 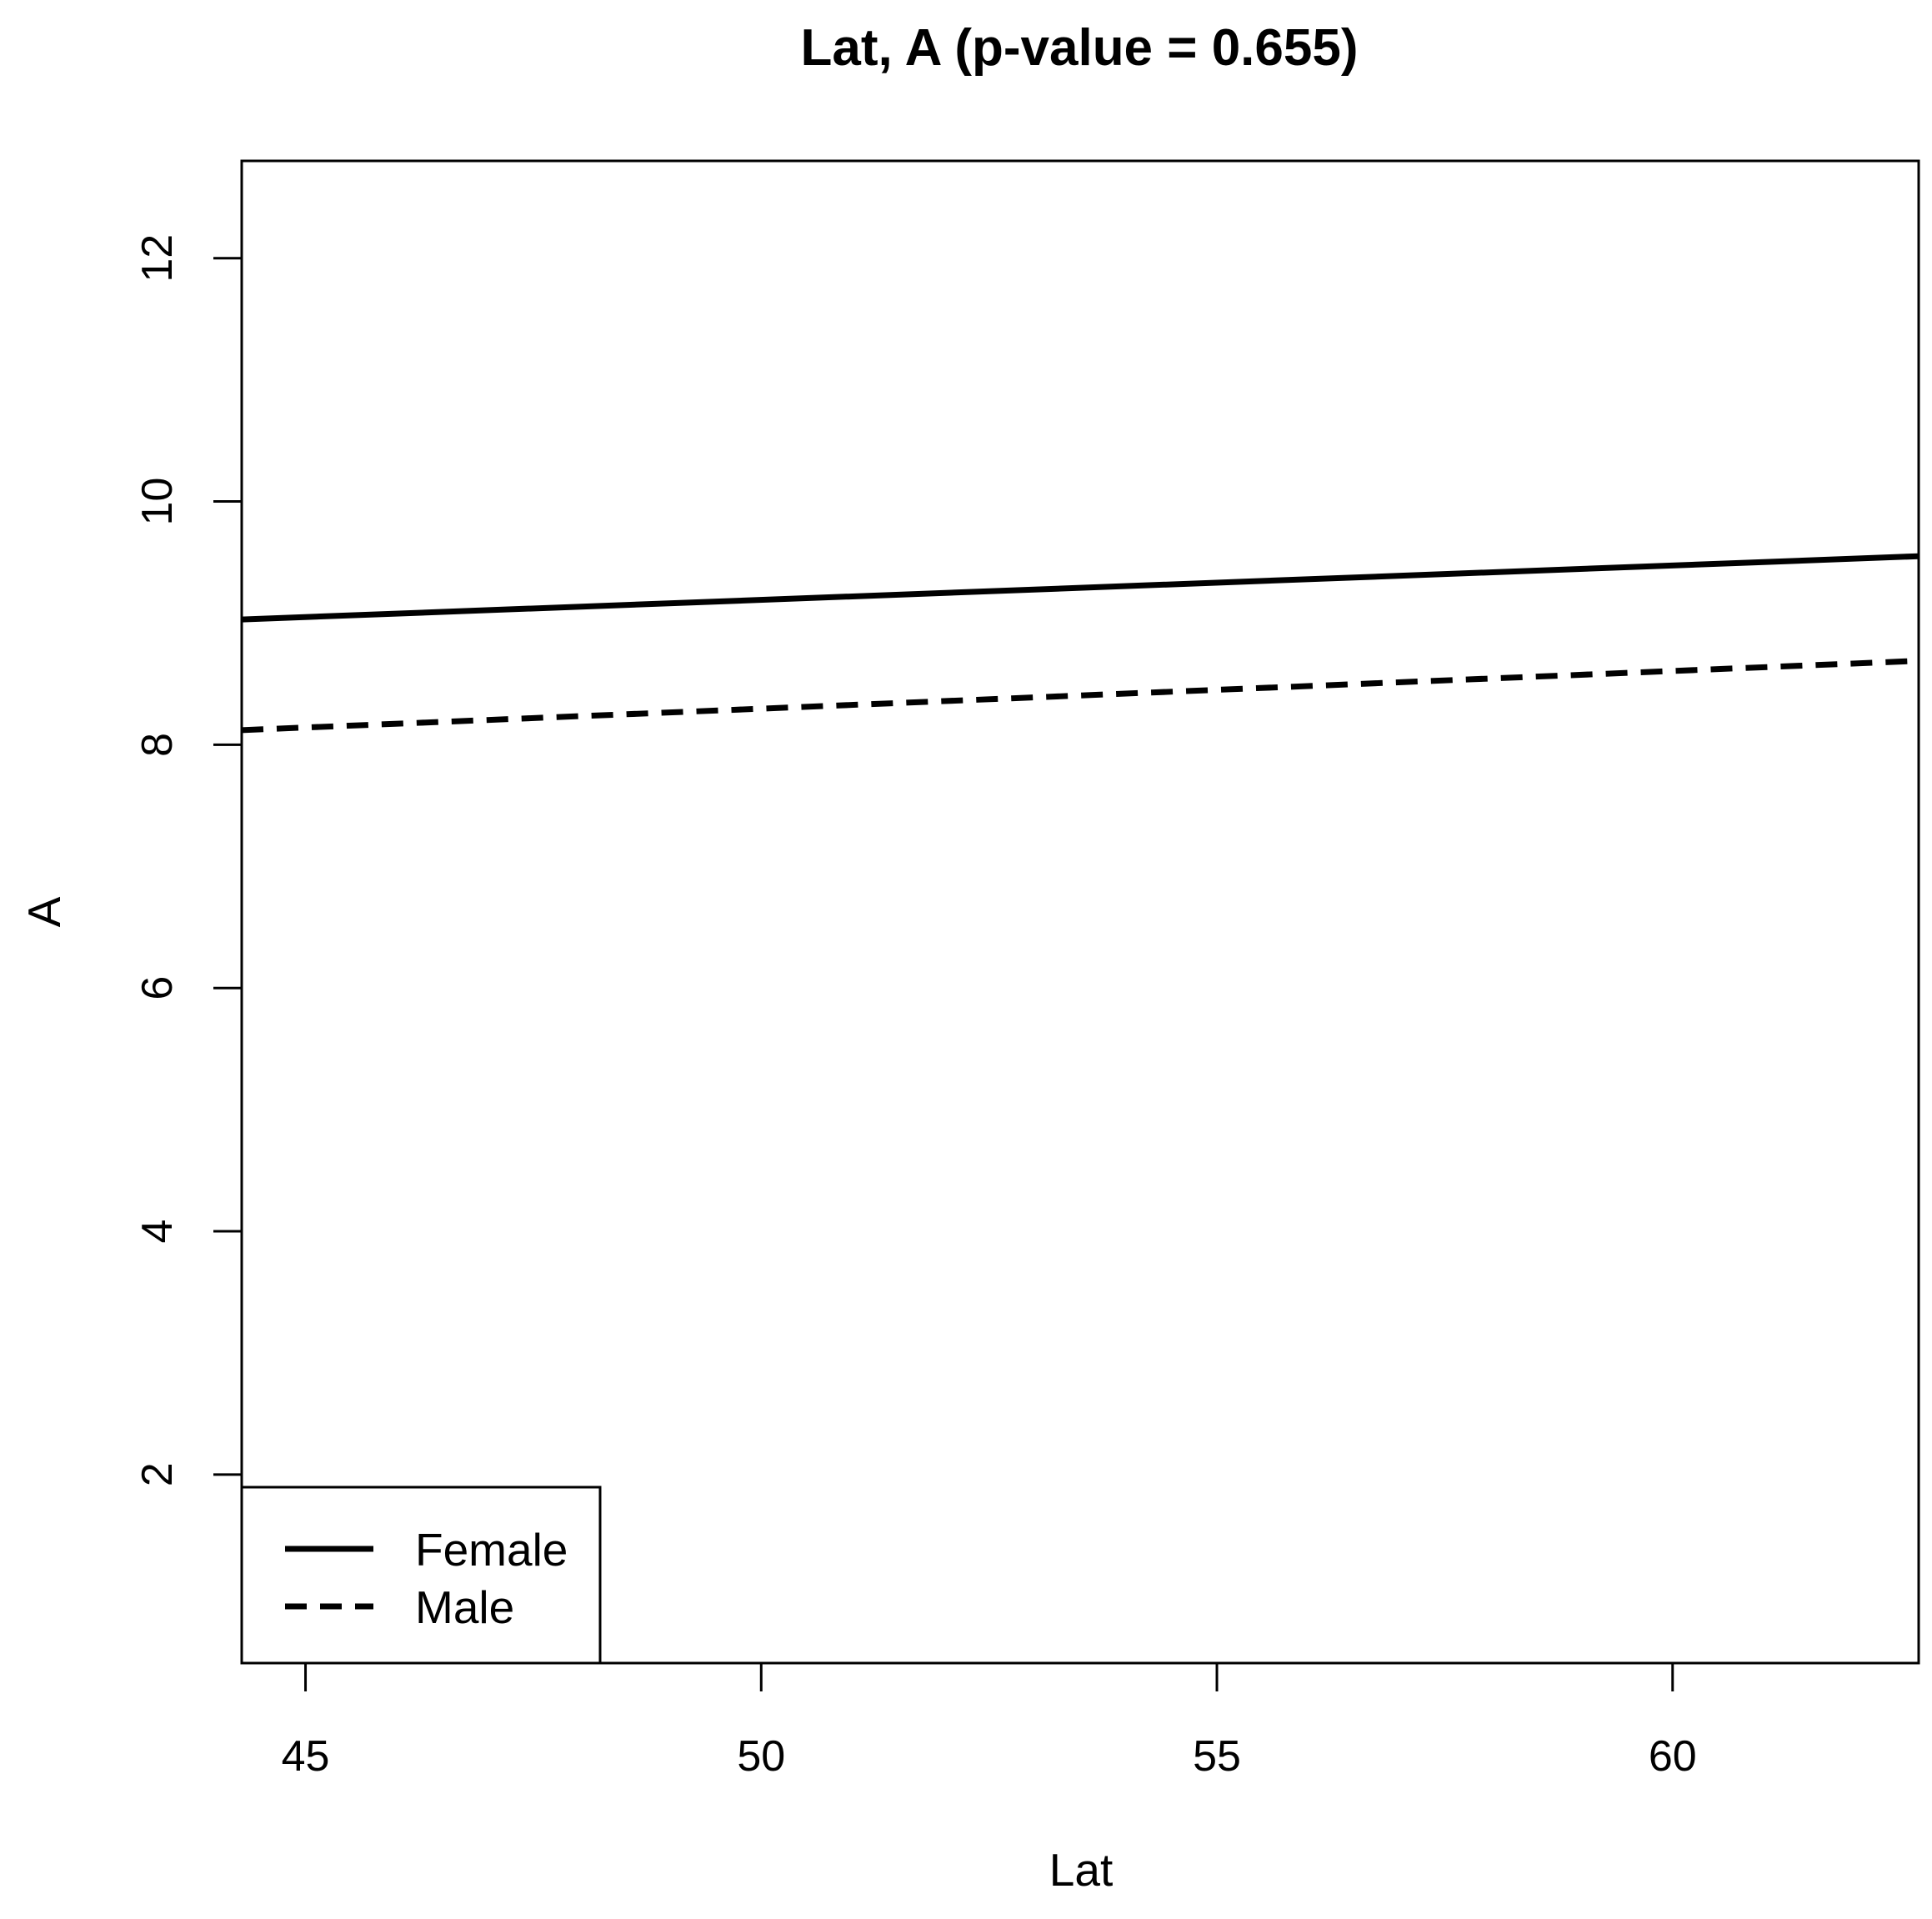 I want to click on legend-box, so click(x=421, y=1575).